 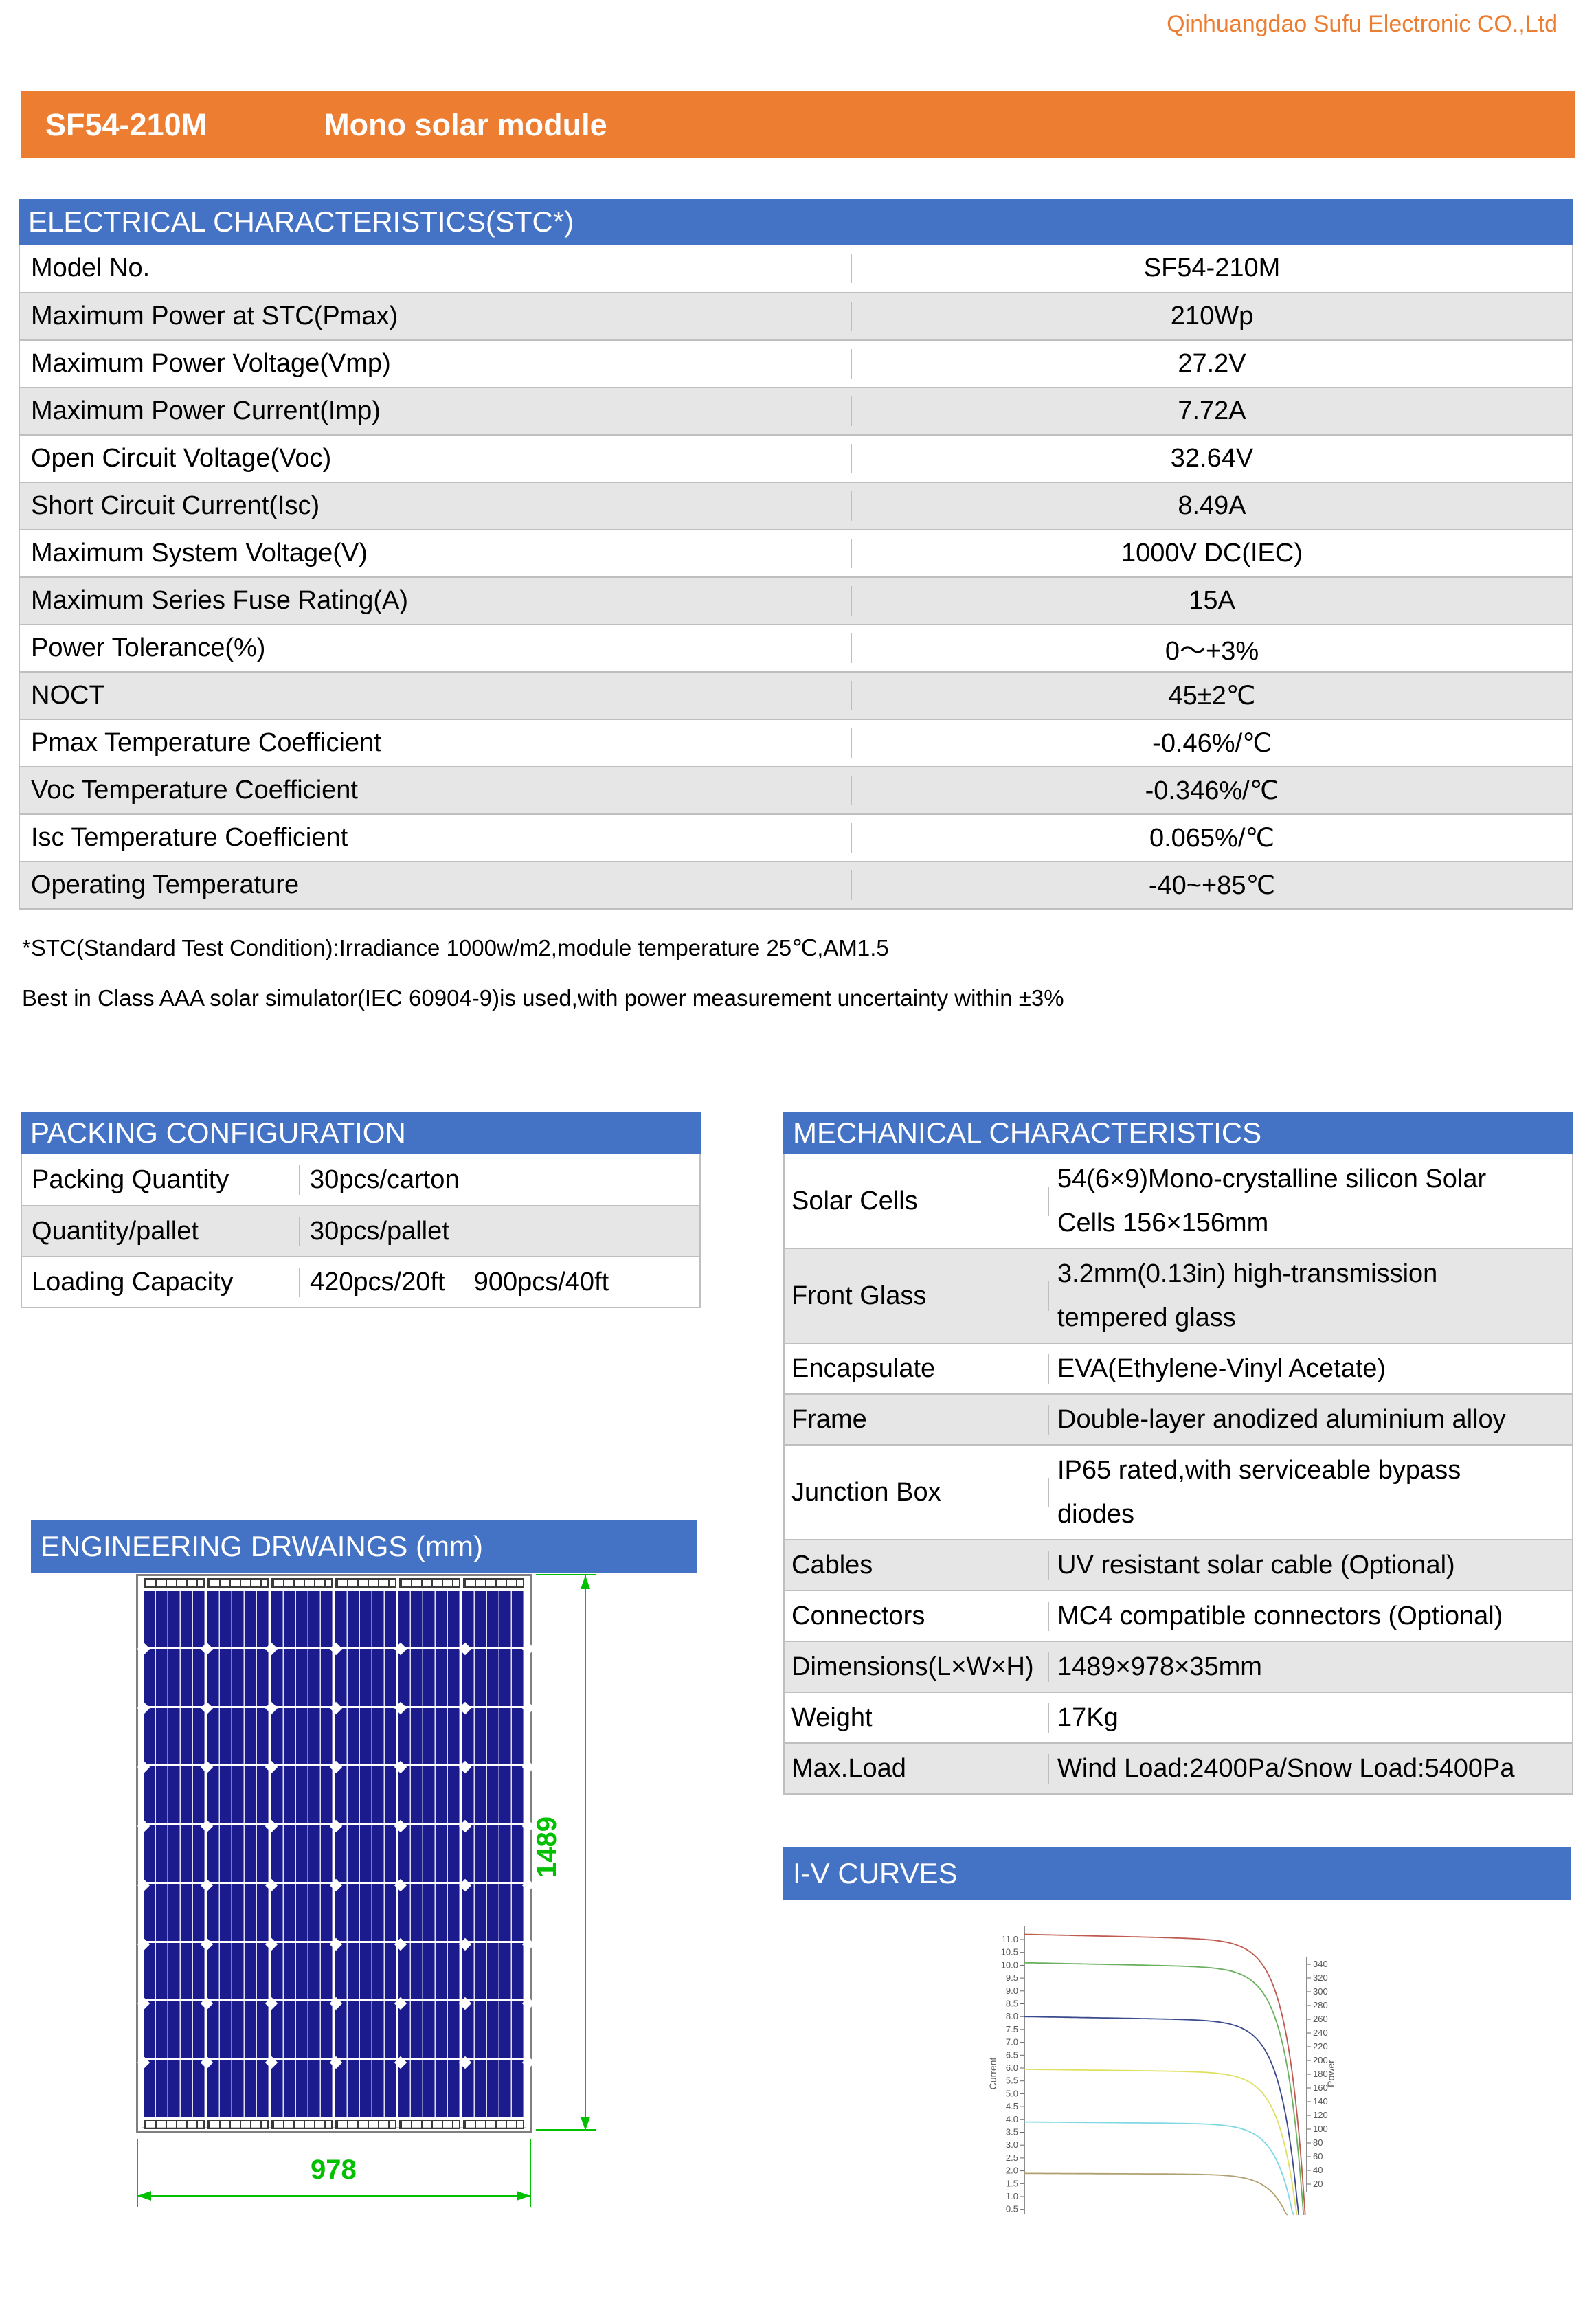 What do you see at coordinates (1318, 2142) in the screenshot?
I see `power-tick-label: 80` at bounding box center [1318, 2142].